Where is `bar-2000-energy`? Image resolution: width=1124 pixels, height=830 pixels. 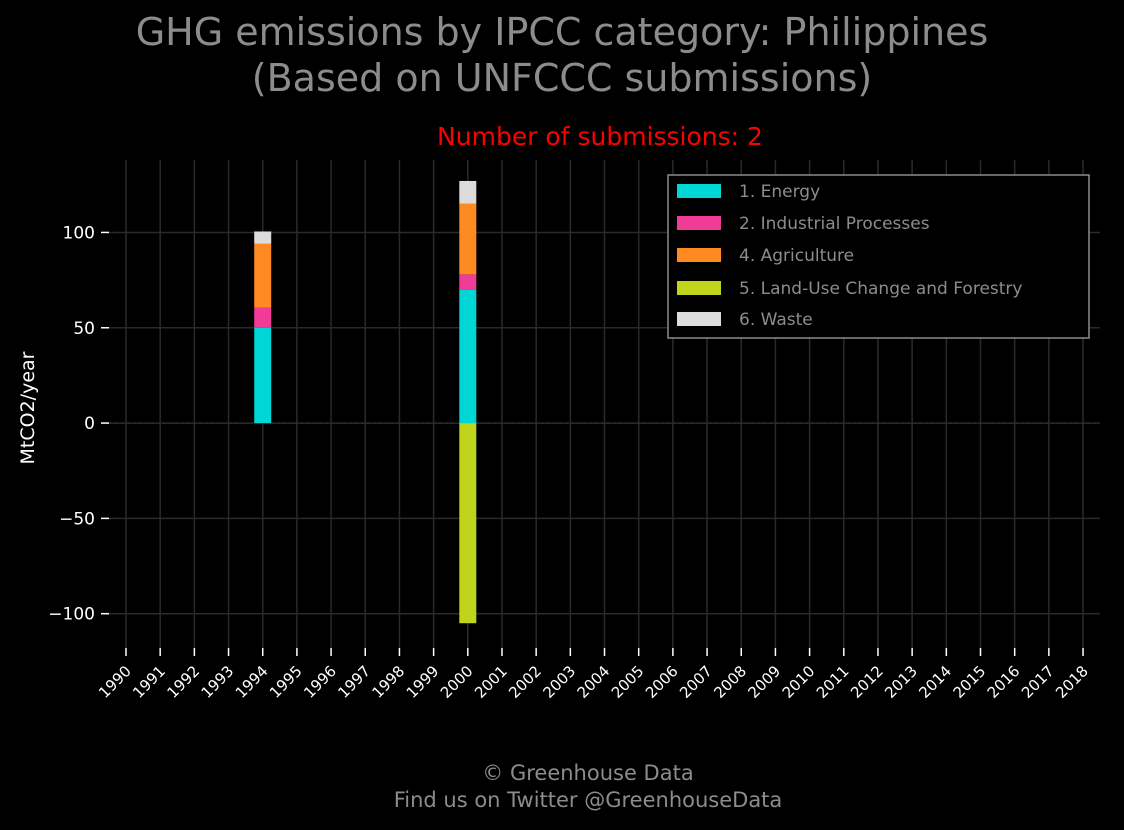 bar-2000-energy is located at coordinates (468, 356).